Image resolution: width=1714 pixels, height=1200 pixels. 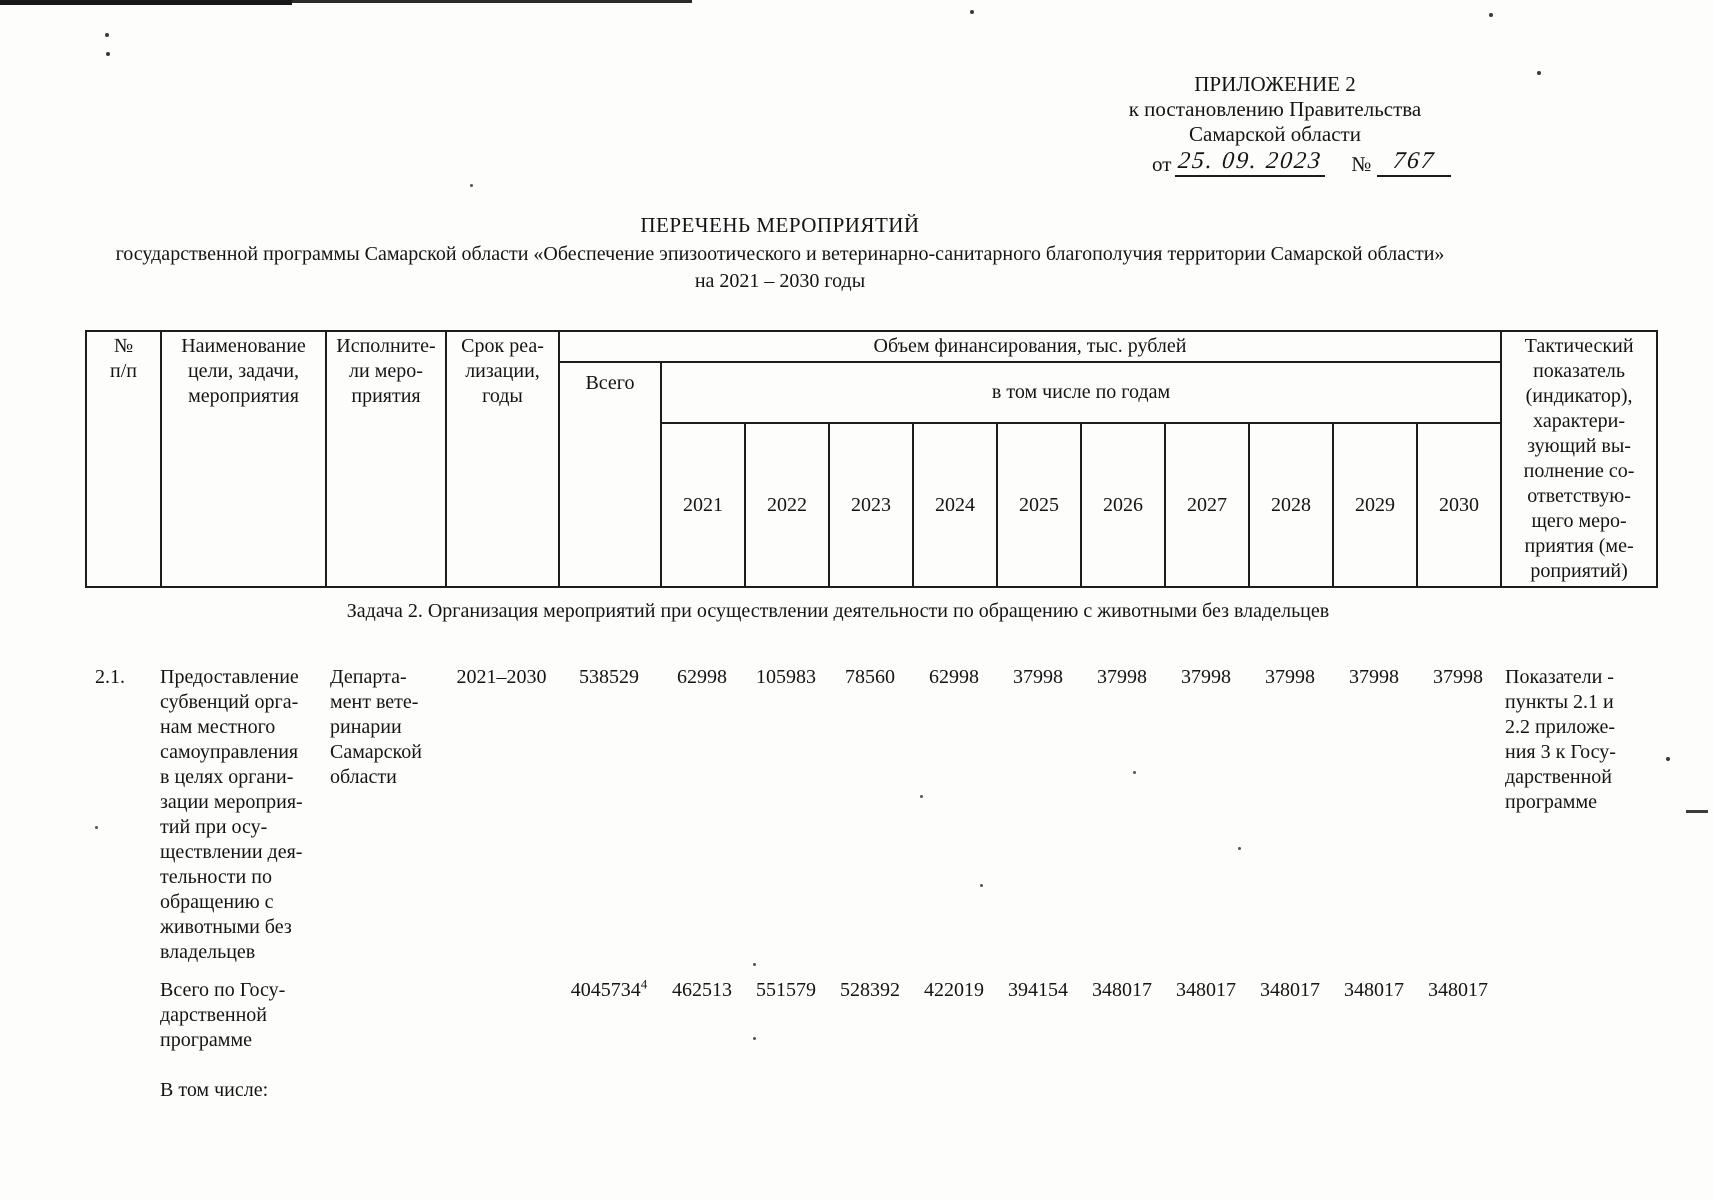 What do you see at coordinates (214, 1090) in the screenshot?
I see `including-label: В том числе:` at bounding box center [214, 1090].